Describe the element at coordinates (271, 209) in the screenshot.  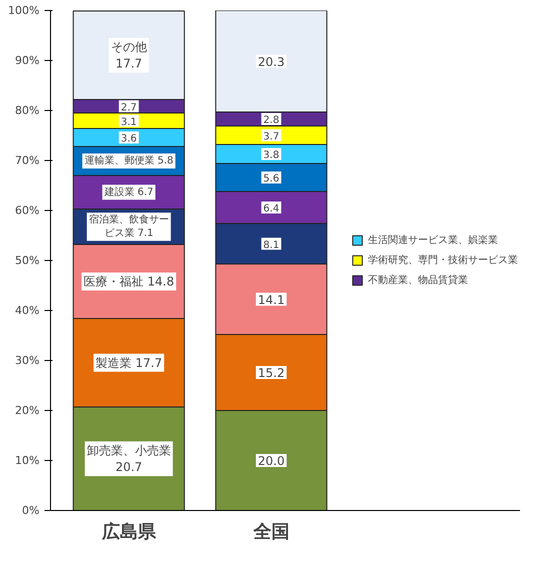
I see `data-label: 6.4` at that location.